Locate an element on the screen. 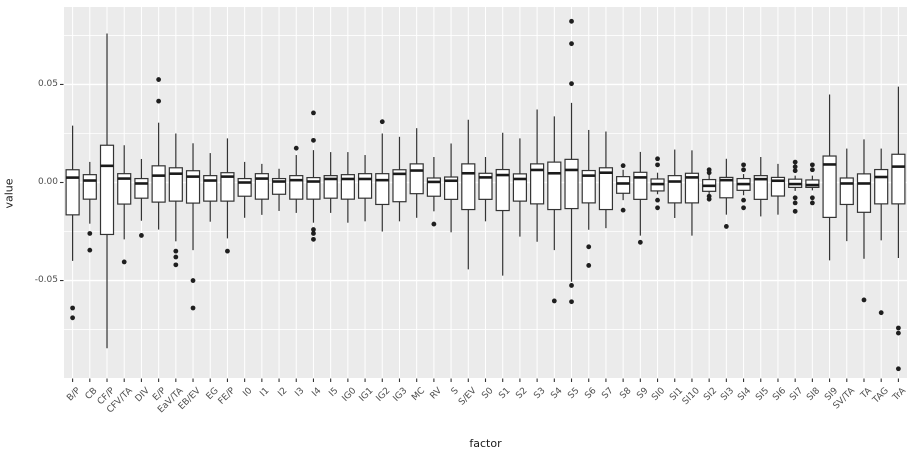 This screenshot has width=913, height=457. y-tick-label: -0.05 is located at coordinates (46, 280).